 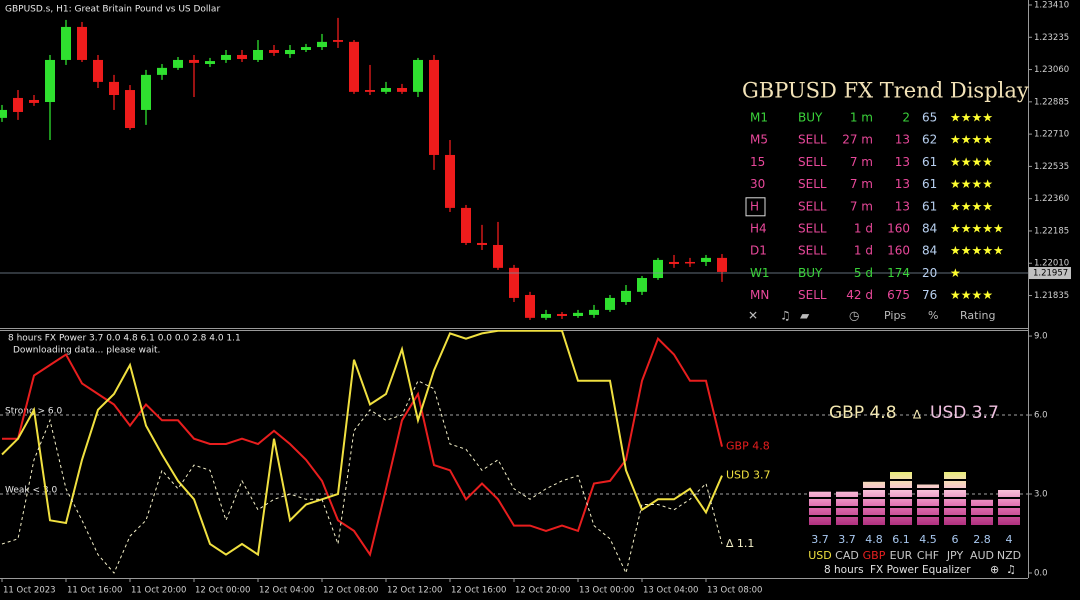 I want to click on y-tick-label: 9.0, so click(x=1041, y=337).